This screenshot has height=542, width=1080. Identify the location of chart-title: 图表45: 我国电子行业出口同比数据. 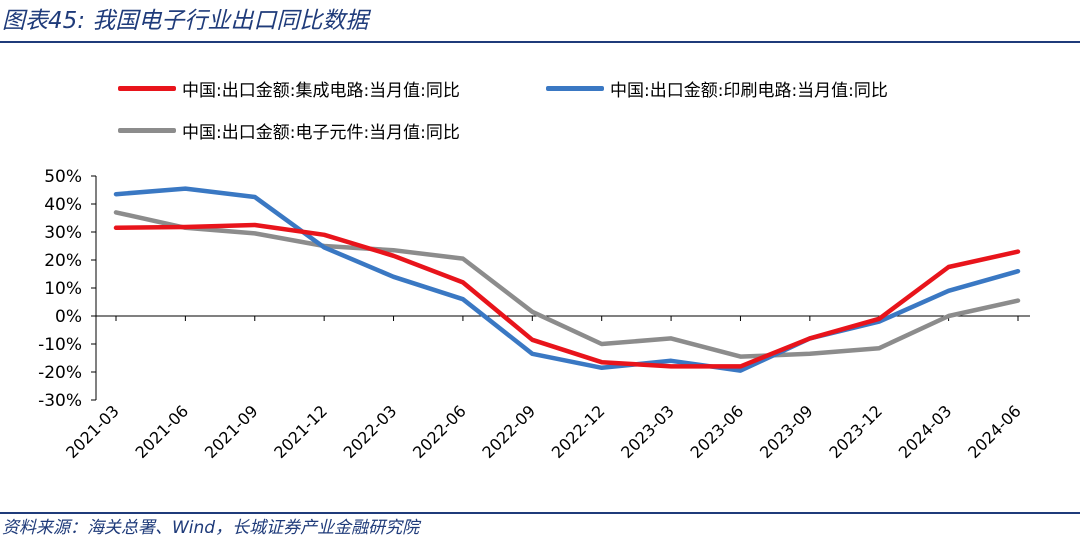
(185, 21).